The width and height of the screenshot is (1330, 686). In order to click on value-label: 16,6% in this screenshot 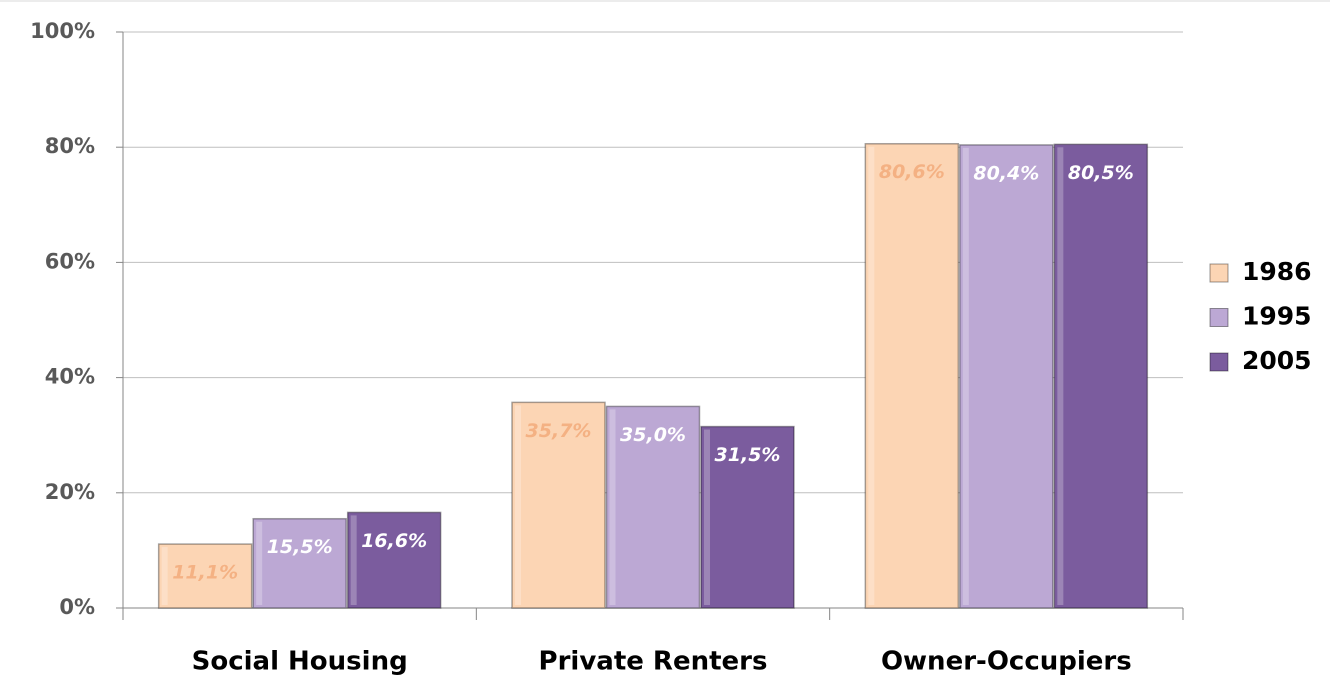, I will do `click(394, 541)`.